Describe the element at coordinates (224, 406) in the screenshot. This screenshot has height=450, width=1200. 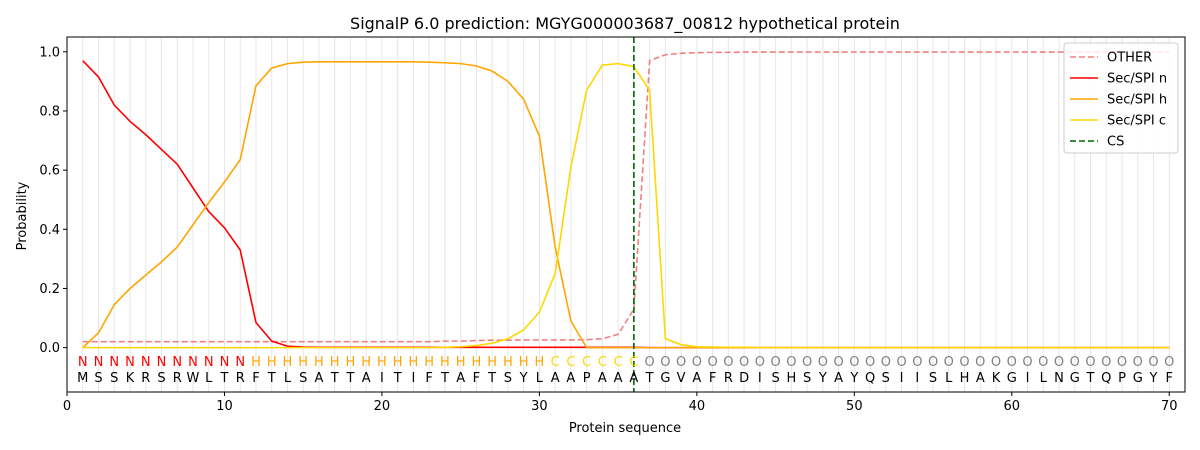
I see `x-tick-label: 10` at that location.